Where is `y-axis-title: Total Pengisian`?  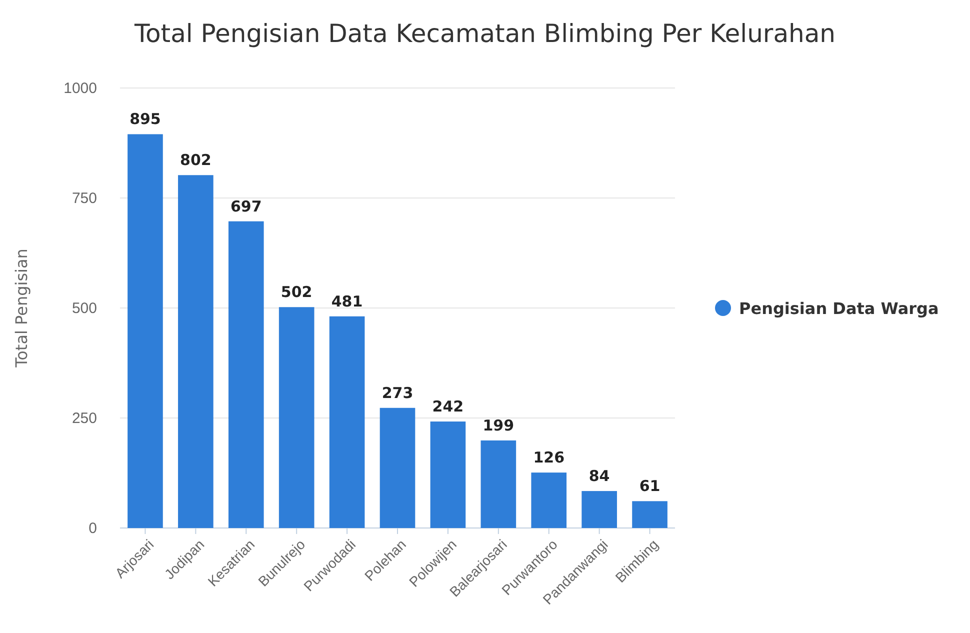 y-axis-title: Total Pengisian is located at coordinates (21, 308).